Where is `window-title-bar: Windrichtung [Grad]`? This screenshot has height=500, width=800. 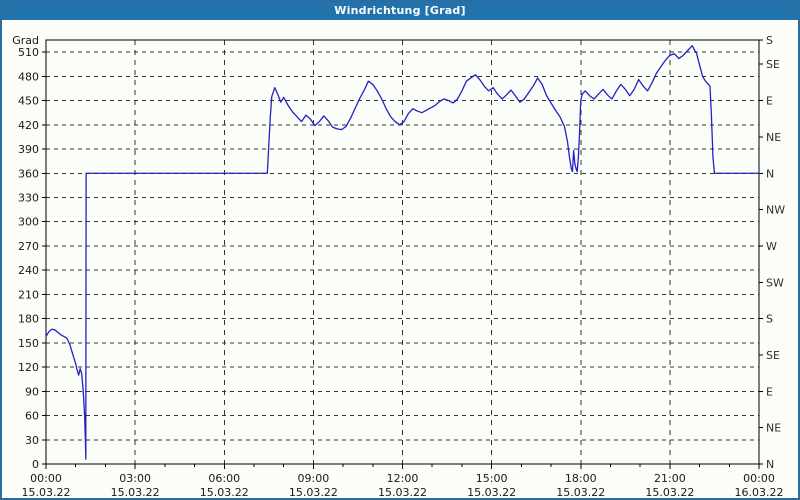 window-title-bar: Windrichtung [Grad] is located at coordinates (400, 11).